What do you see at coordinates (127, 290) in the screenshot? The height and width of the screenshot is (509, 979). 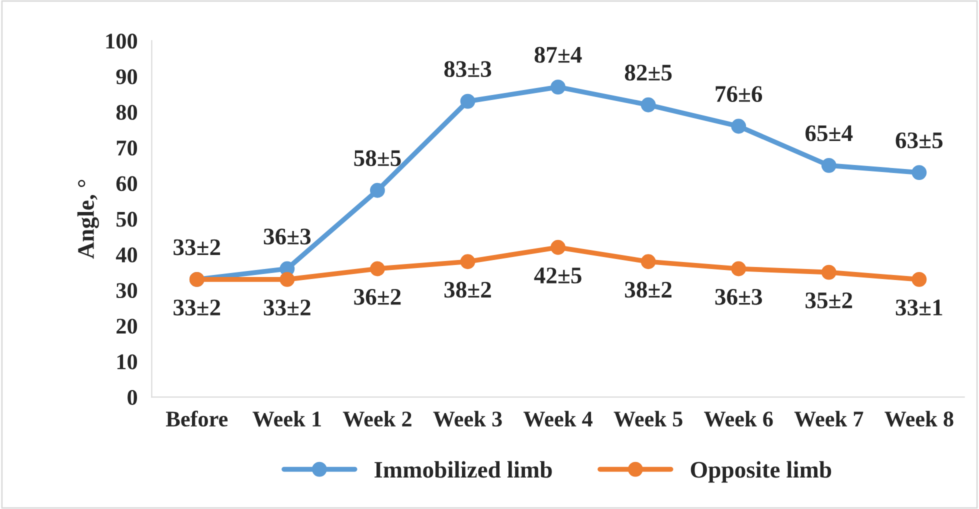 I see `y-tick-label: 30` at bounding box center [127, 290].